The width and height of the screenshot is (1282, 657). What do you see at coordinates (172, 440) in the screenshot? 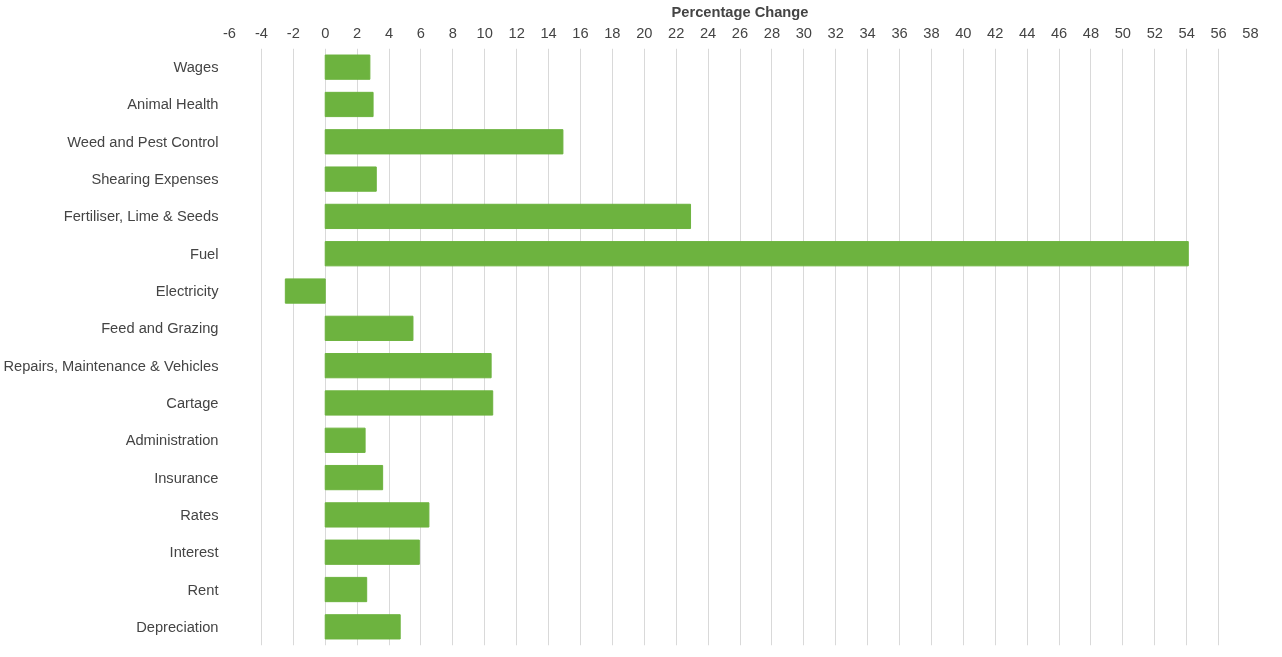
I see `y-tick-label: Administration` at bounding box center [172, 440].